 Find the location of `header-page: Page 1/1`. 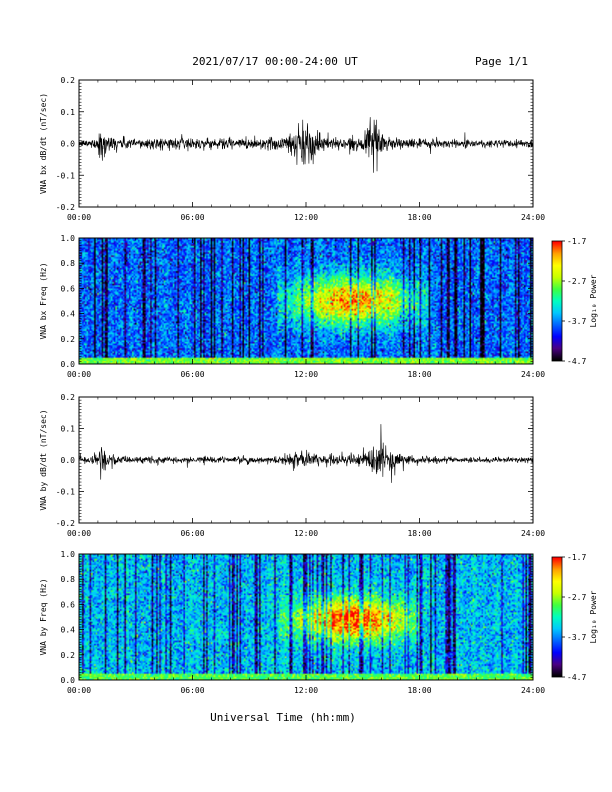

header-page: Page 1/1 is located at coordinates (501, 61).